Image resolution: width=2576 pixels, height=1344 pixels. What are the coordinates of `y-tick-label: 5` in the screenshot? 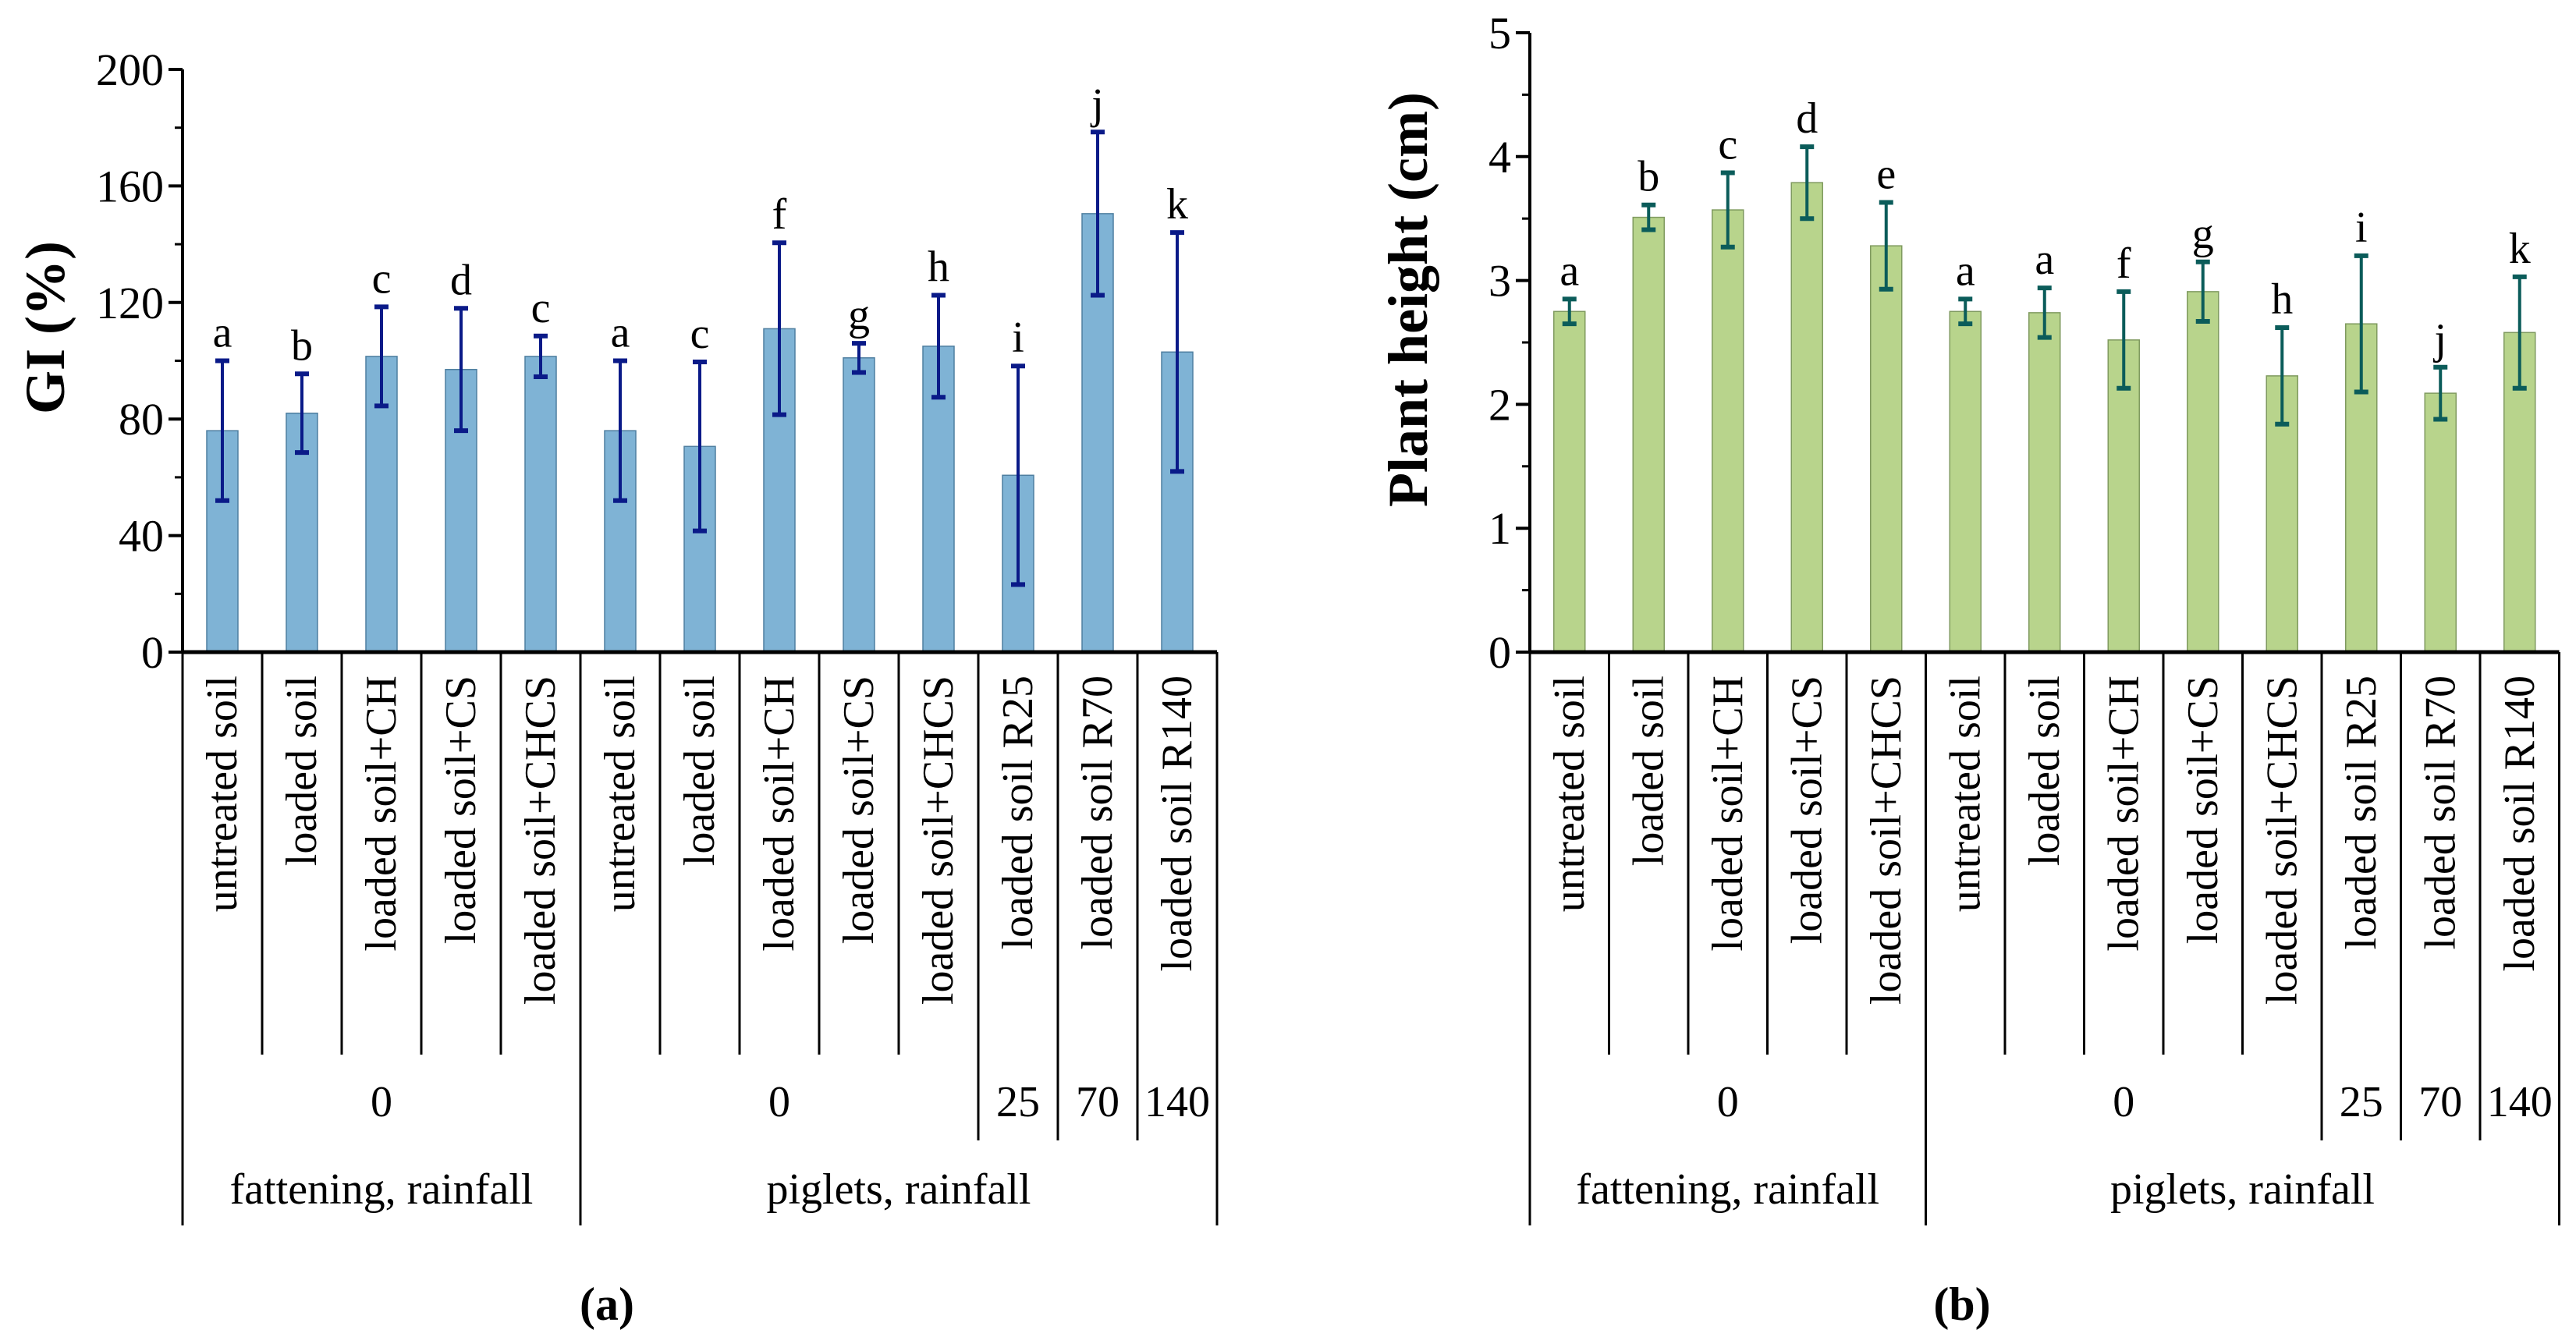 It's located at (1499, 33).